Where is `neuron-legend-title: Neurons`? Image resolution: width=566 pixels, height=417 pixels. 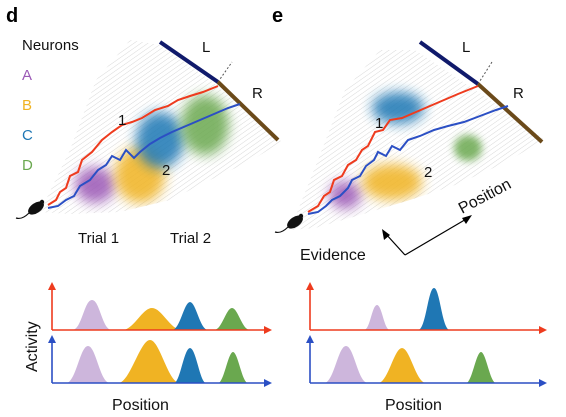 neuron-legend-title: Neurons is located at coordinates (50, 45).